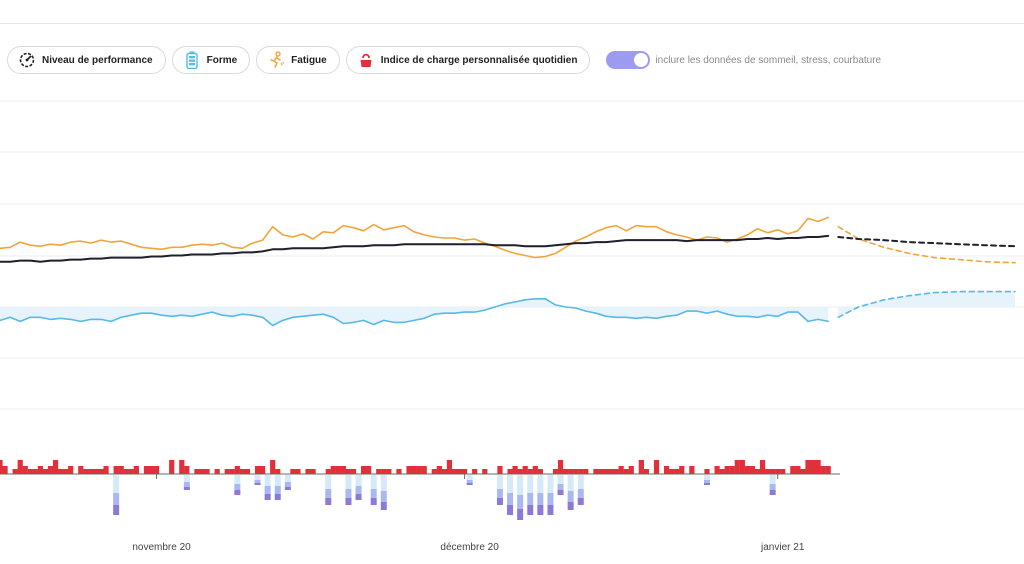  I want to click on forme-label: Forme, so click(222, 60).